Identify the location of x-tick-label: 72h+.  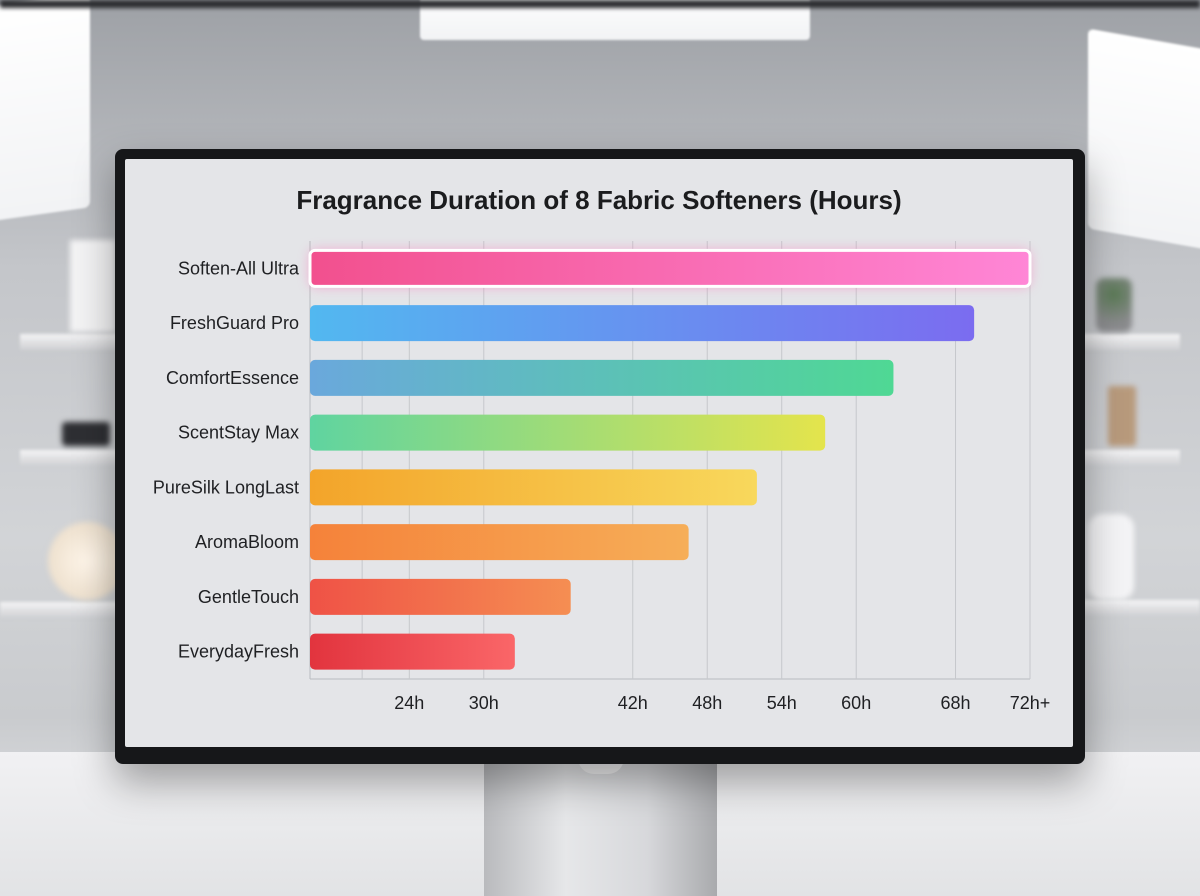
(1030, 703).